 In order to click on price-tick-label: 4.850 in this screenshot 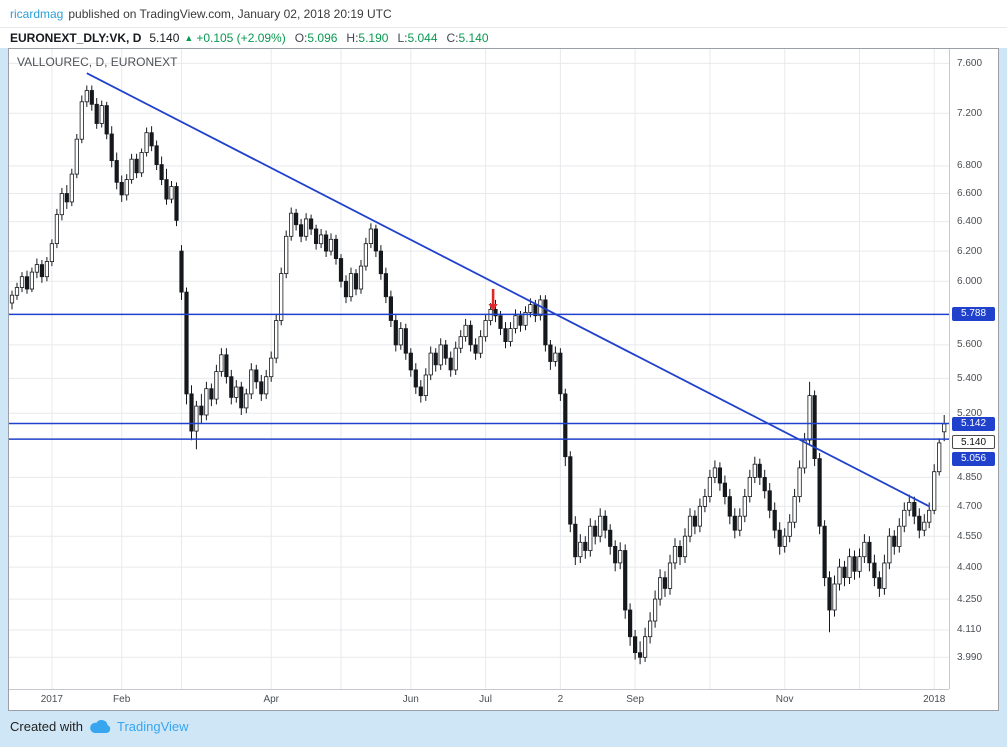, I will do `click(970, 477)`.